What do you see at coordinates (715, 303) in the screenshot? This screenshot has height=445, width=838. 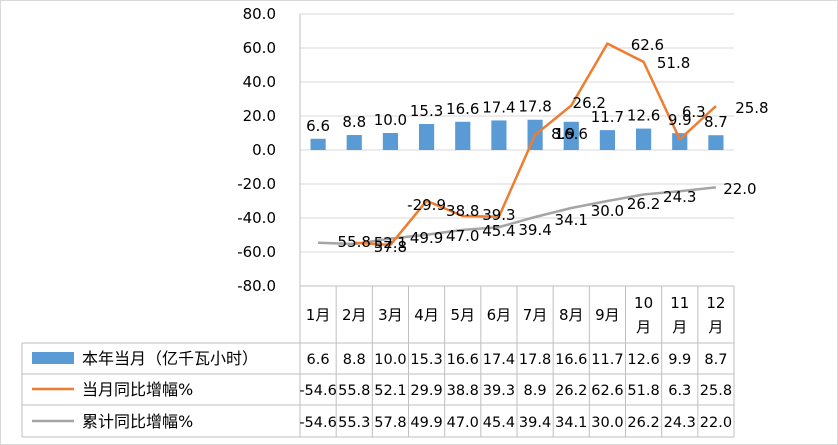 I see `category-label: 12` at bounding box center [715, 303].